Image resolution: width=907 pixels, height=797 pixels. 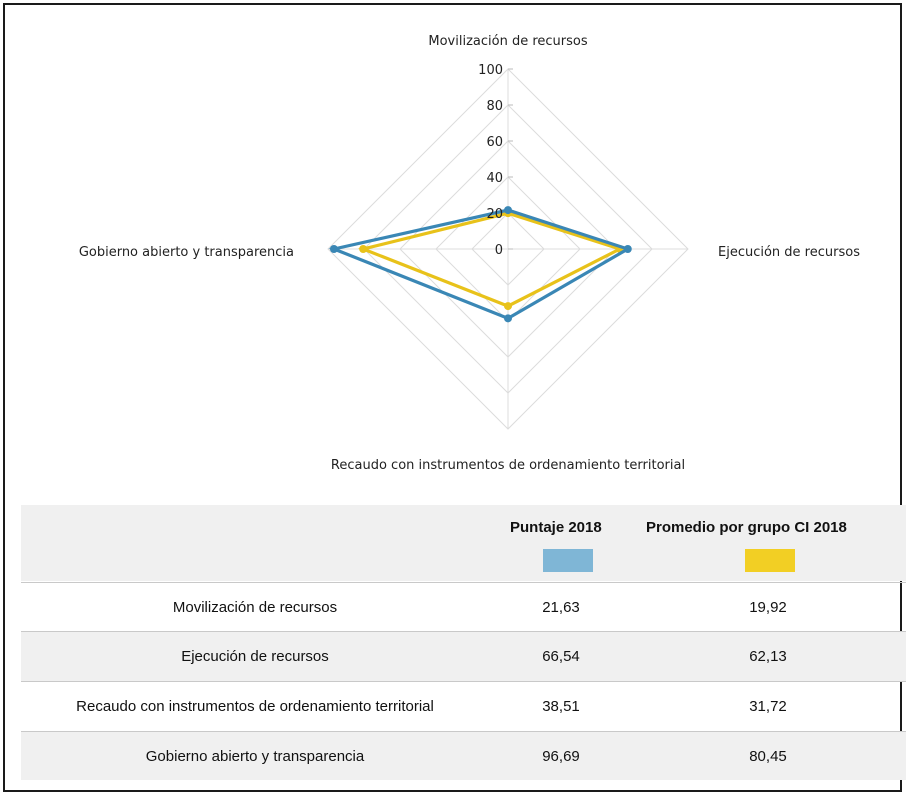 What do you see at coordinates (463, 606) in the screenshot?
I see `table-row: Movilización de recursos 21,63 19,92` at bounding box center [463, 606].